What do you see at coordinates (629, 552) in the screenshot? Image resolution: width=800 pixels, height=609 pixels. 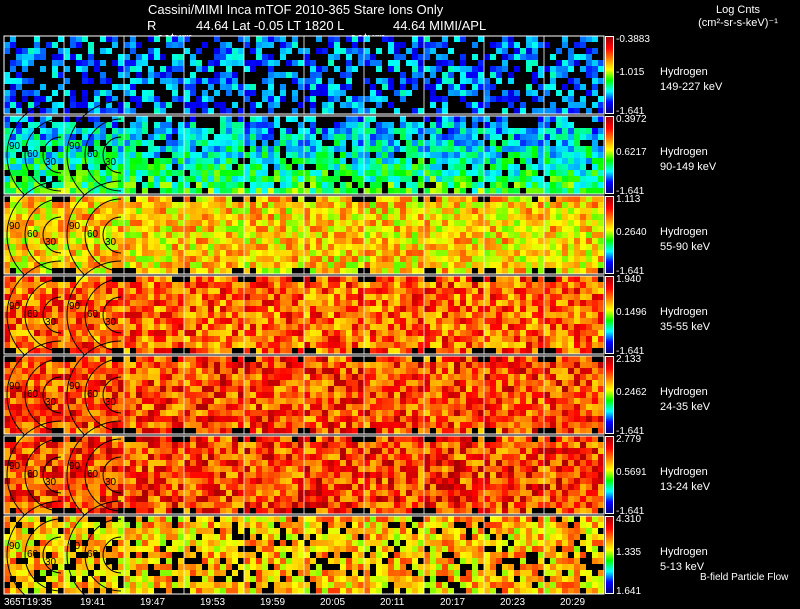 I see `colorbar-mid-label: 1.335` at bounding box center [629, 552].